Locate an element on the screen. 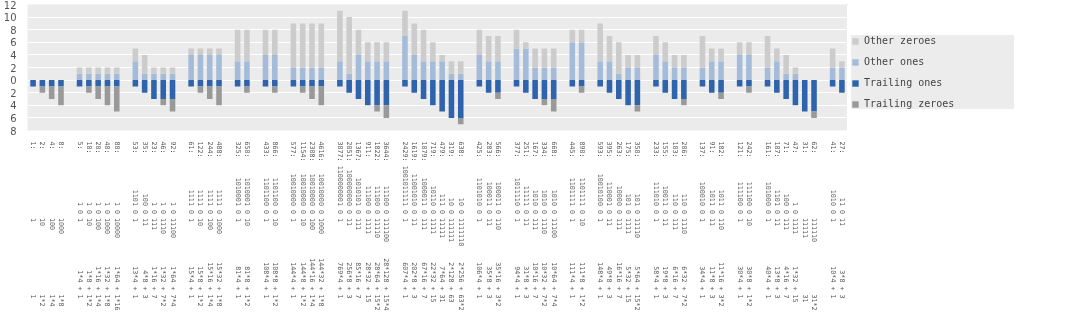  y-tick-label: 8 is located at coordinates (13, 131).